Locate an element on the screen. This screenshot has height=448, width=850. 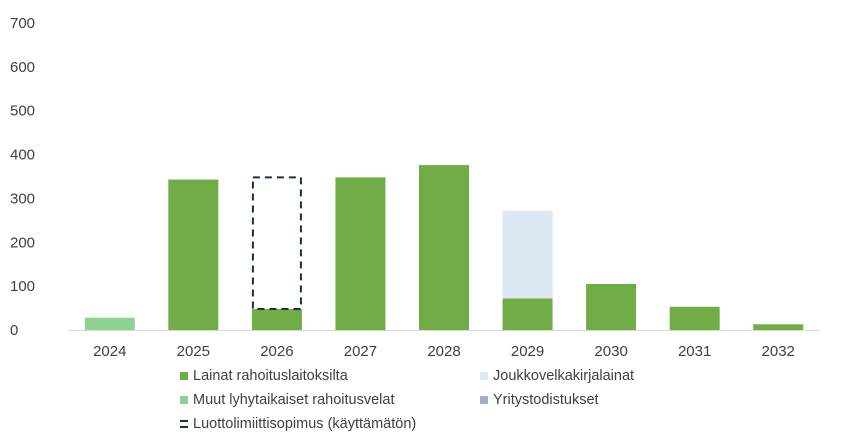
x-axis-ticks: 2024 2025 2026 2027 2028 2029 2030 2031 2032 is located at coordinates (444, 351).